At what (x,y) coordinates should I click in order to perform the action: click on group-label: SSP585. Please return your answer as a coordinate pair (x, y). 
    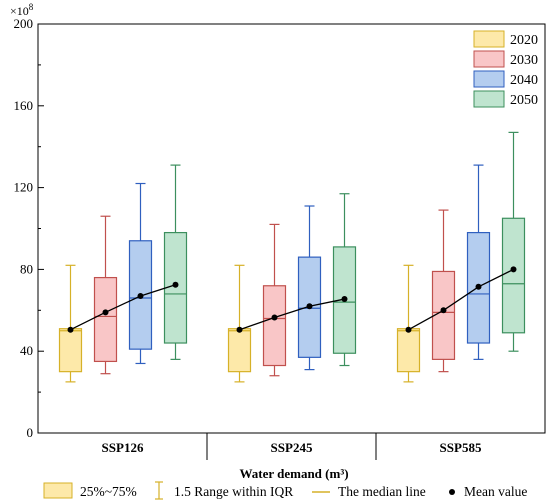
    Looking at the image, I should click on (461, 447).